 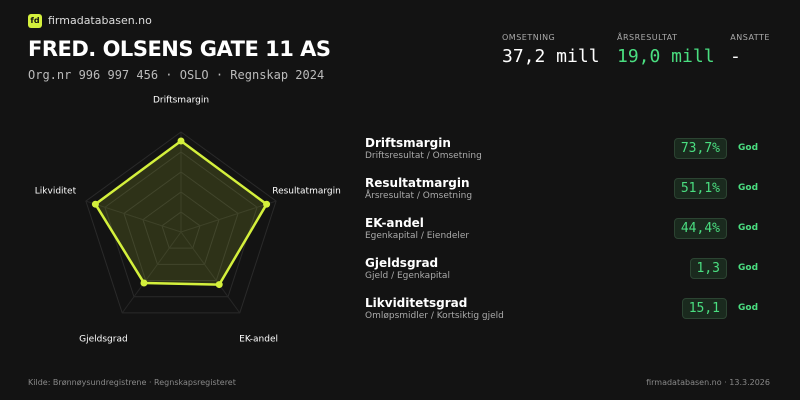 What do you see at coordinates (423, 156) in the screenshot?
I see `ratio-formula: Driftsresultat / Omsetning` at bounding box center [423, 156].